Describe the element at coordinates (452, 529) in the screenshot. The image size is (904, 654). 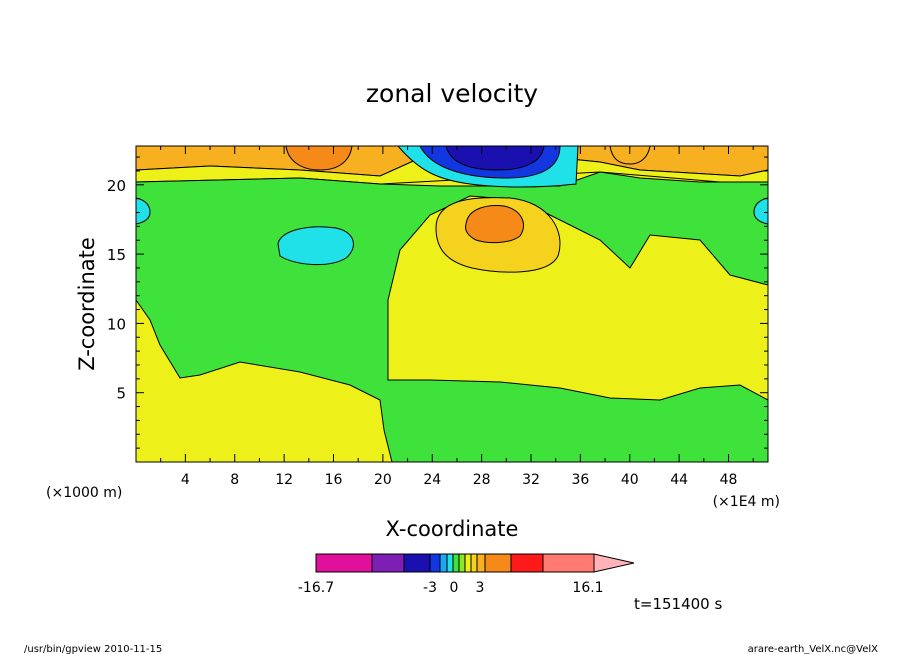
I see `x-axis-label: X-coordinate` at that location.